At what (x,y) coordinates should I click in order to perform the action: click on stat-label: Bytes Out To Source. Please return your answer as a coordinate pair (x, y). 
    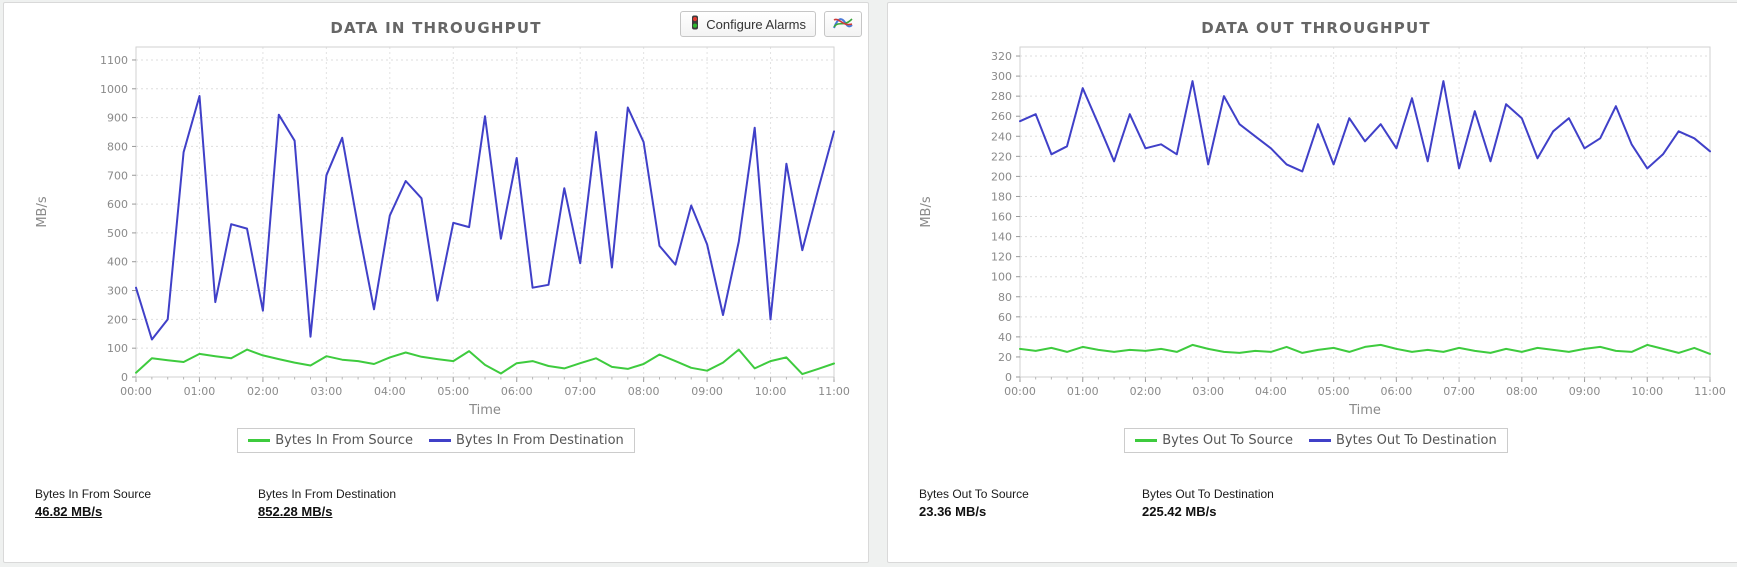
    Looking at the image, I should click on (974, 494).